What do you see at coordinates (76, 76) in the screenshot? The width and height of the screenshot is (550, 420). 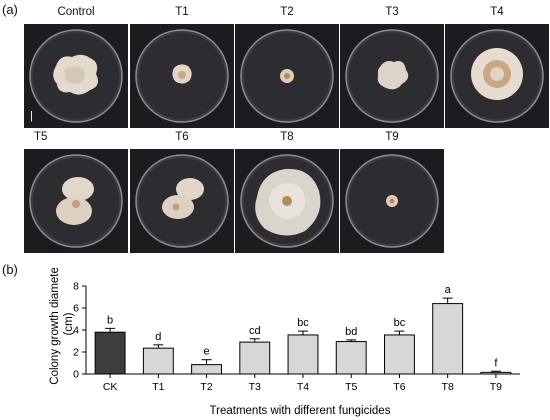 I see `plate-control: |` at bounding box center [76, 76].